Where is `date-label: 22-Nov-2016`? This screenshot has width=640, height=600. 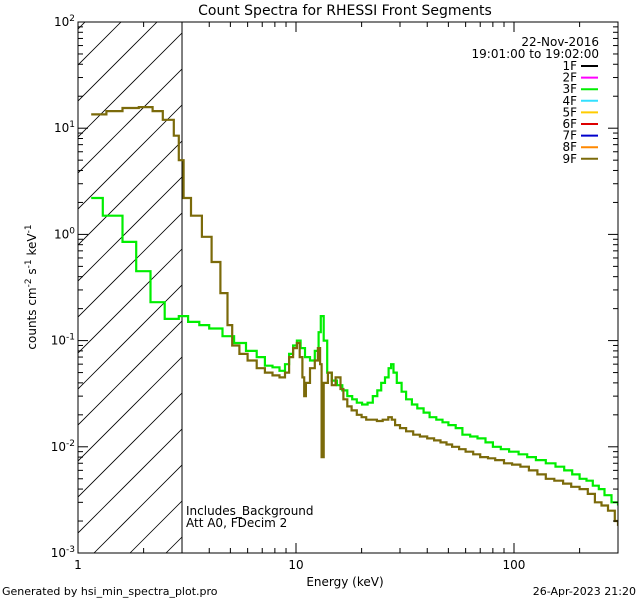 date-label: 22-Nov-2016 is located at coordinates (560, 42).